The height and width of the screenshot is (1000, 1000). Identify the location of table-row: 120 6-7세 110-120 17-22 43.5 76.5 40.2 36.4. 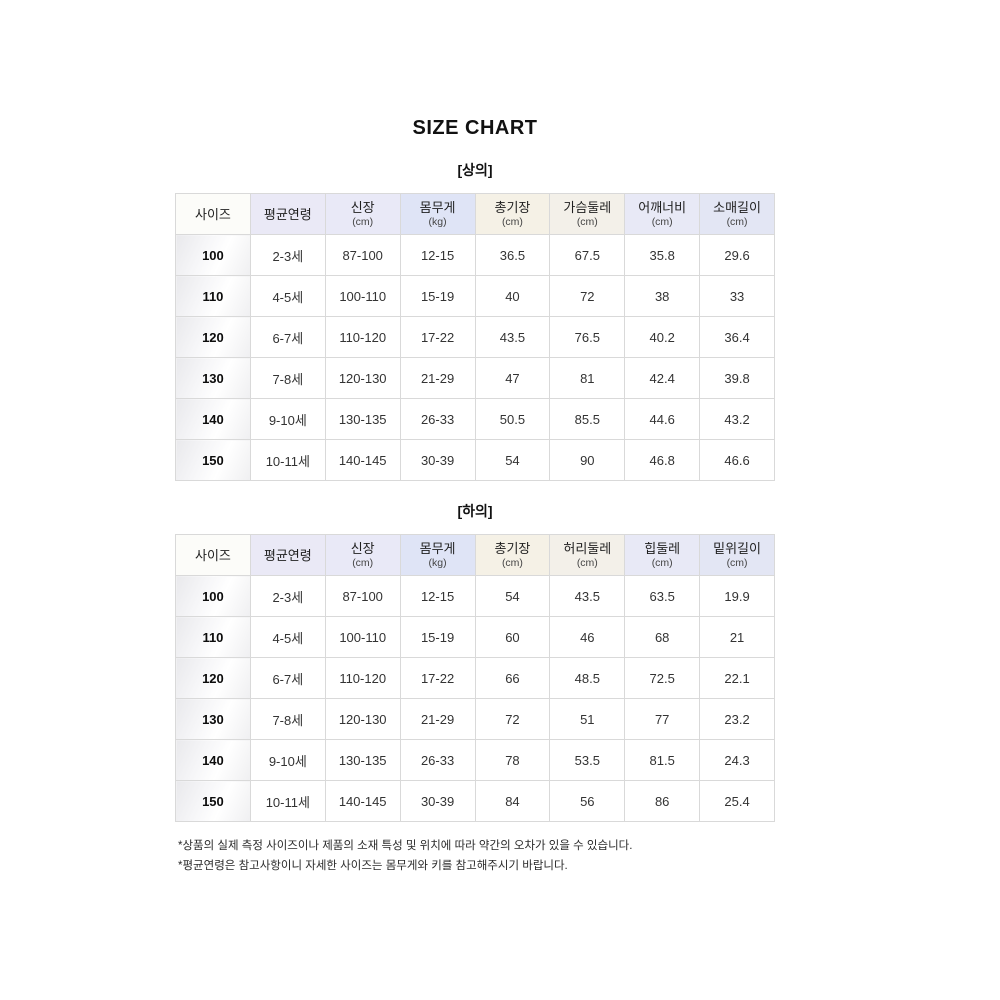
(475, 337).